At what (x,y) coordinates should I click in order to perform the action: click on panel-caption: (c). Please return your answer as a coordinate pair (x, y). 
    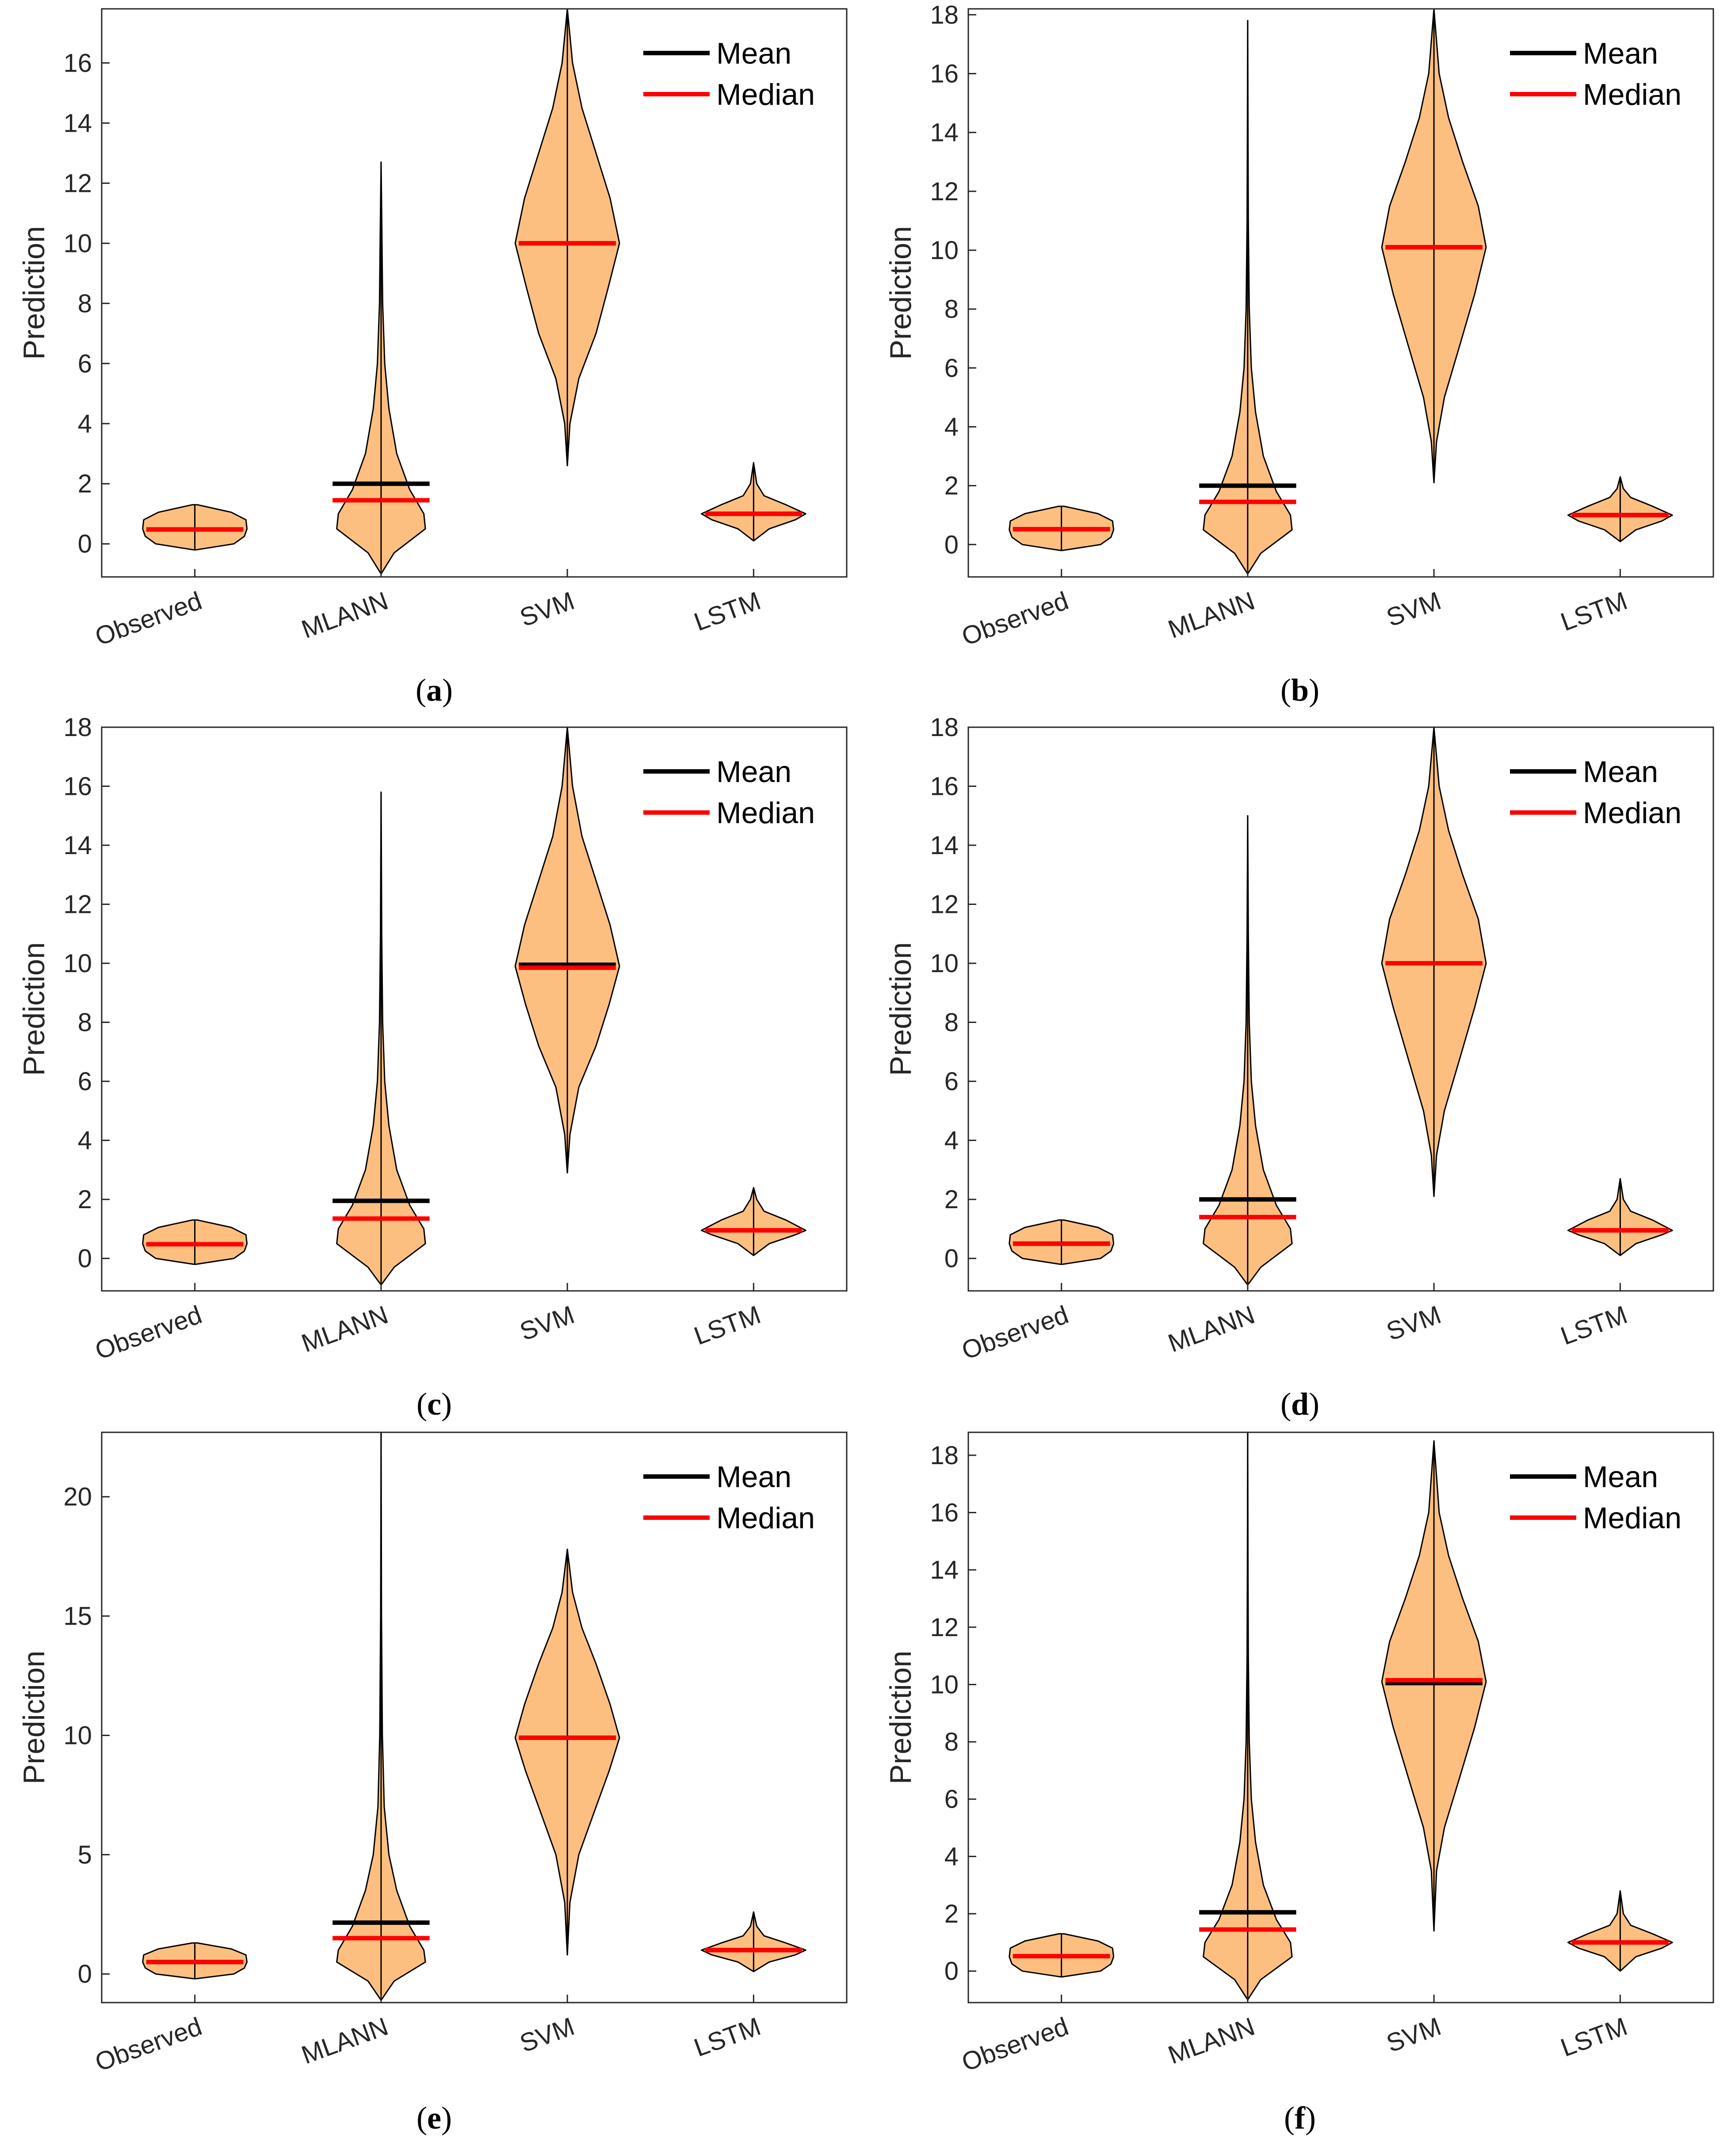
    Looking at the image, I should click on (434, 1404).